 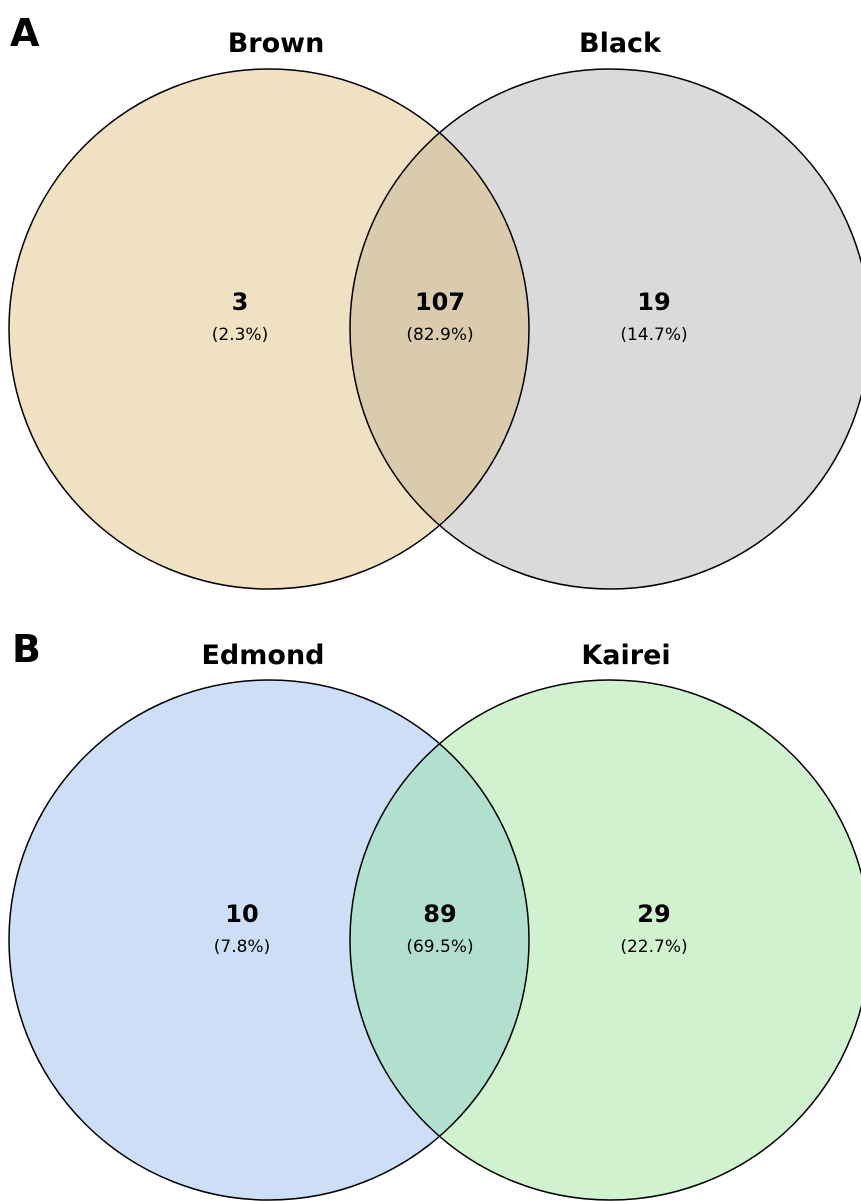 What do you see at coordinates (653, 302) in the screenshot?
I see `right-only-count: 19` at bounding box center [653, 302].